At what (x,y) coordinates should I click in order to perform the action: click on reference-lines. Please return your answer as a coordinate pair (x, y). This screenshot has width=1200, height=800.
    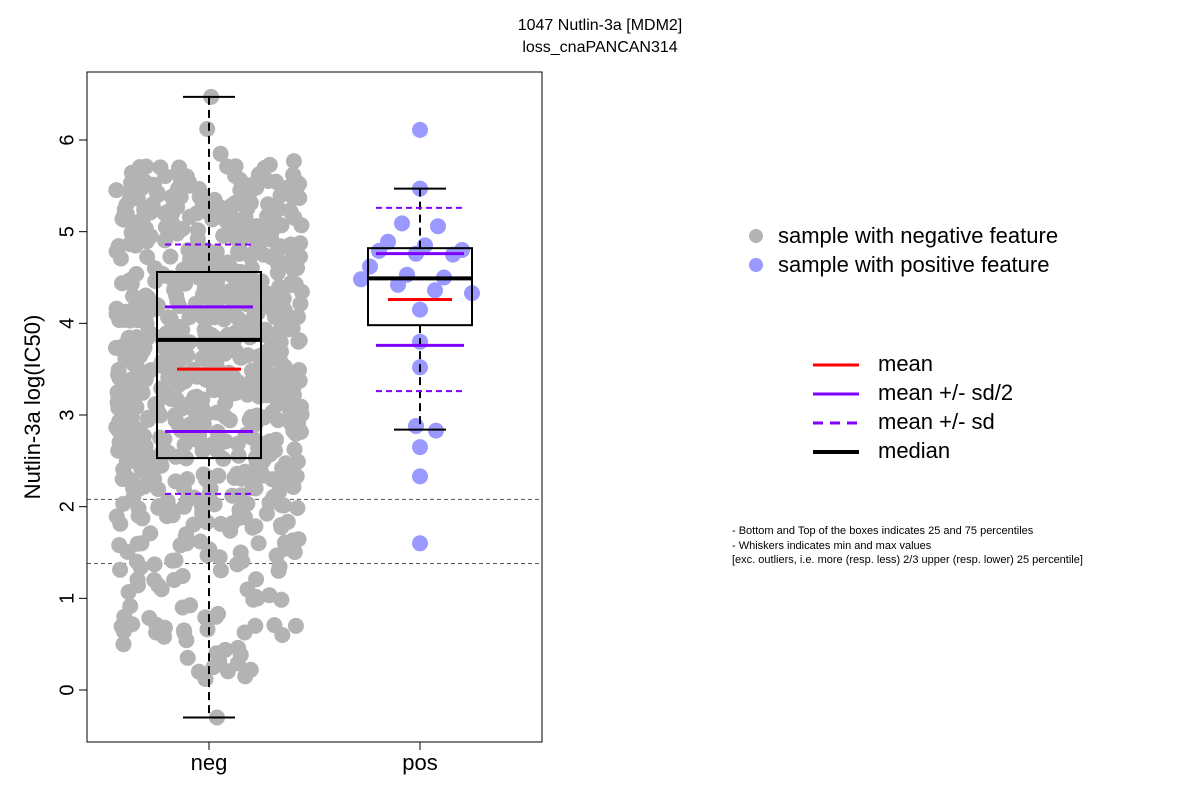
    Looking at the image, I should click on (314, 531).